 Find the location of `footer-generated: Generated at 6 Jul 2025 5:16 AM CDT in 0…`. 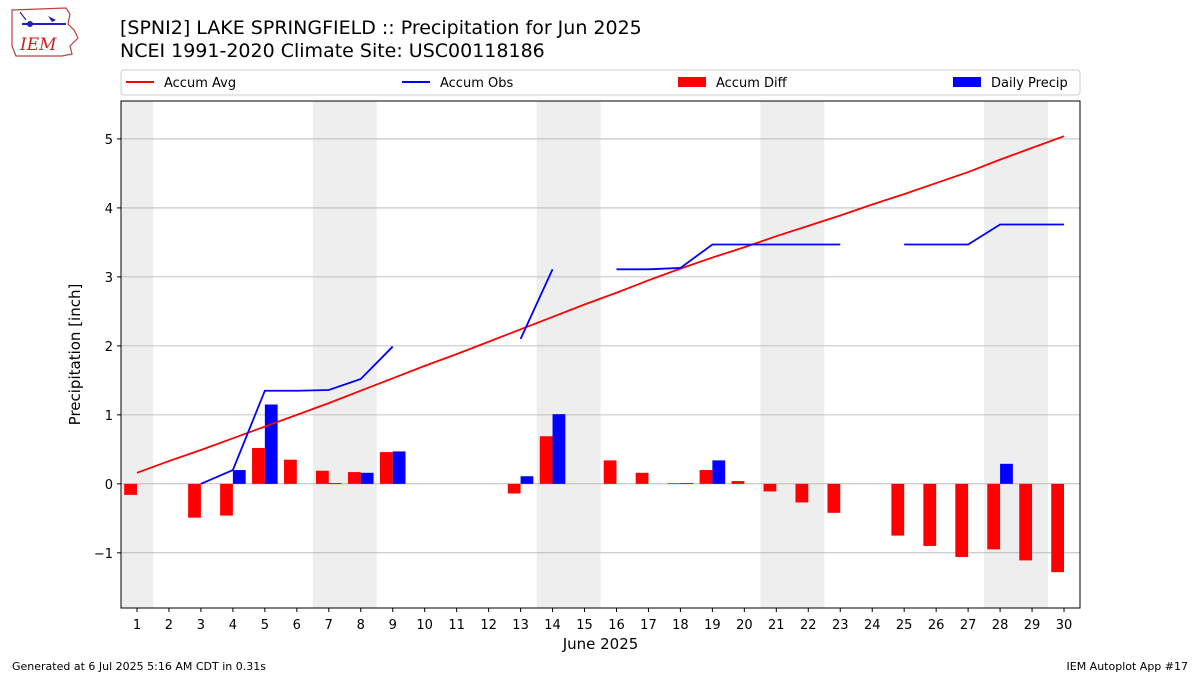

footer-generated: Generated at 6 Jul 2025 5:16 AM CDT in 0… is located at coordinates (139, 666).